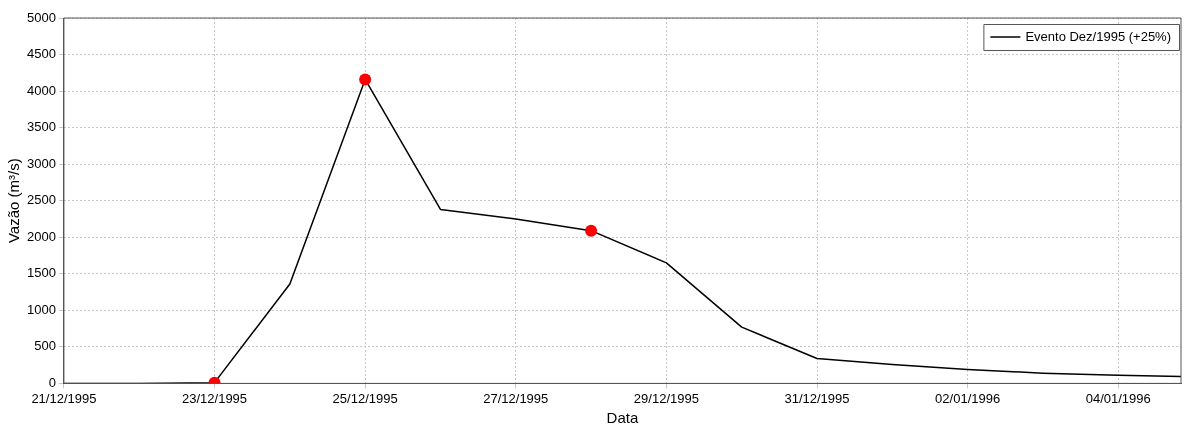  What do you see at coordinates (41, 127) in the screenshot?
I see `y-tick-label: 3500` at bounding box center [41, 127].